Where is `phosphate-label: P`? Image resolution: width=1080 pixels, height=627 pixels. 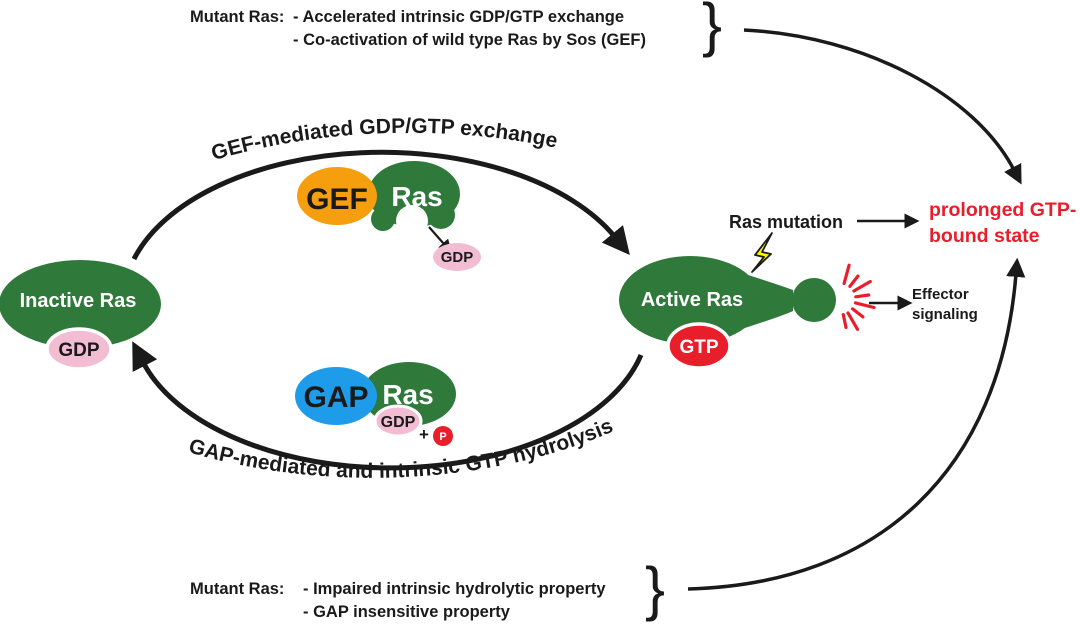 phosphate-label: P is located at coordinates (442, 437).